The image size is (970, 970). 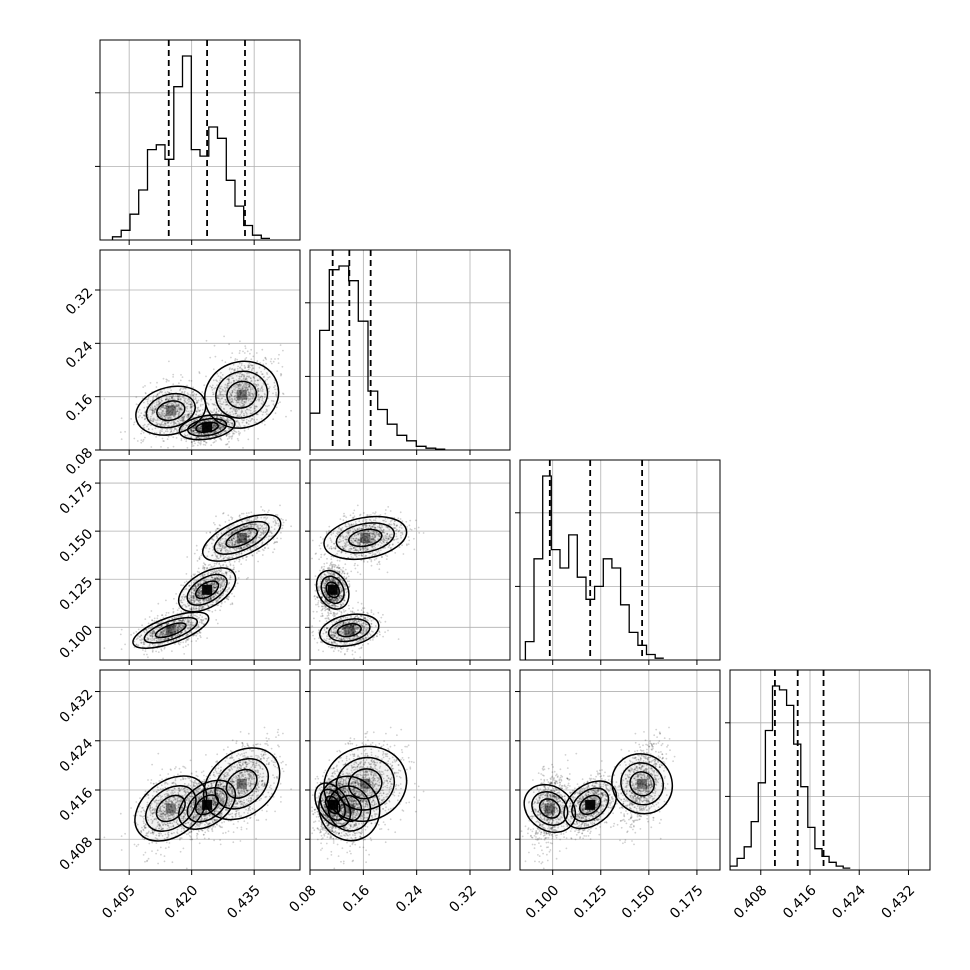 I want to click on y-tick-label-3-1: 0.100, so click(x=77, y=642).